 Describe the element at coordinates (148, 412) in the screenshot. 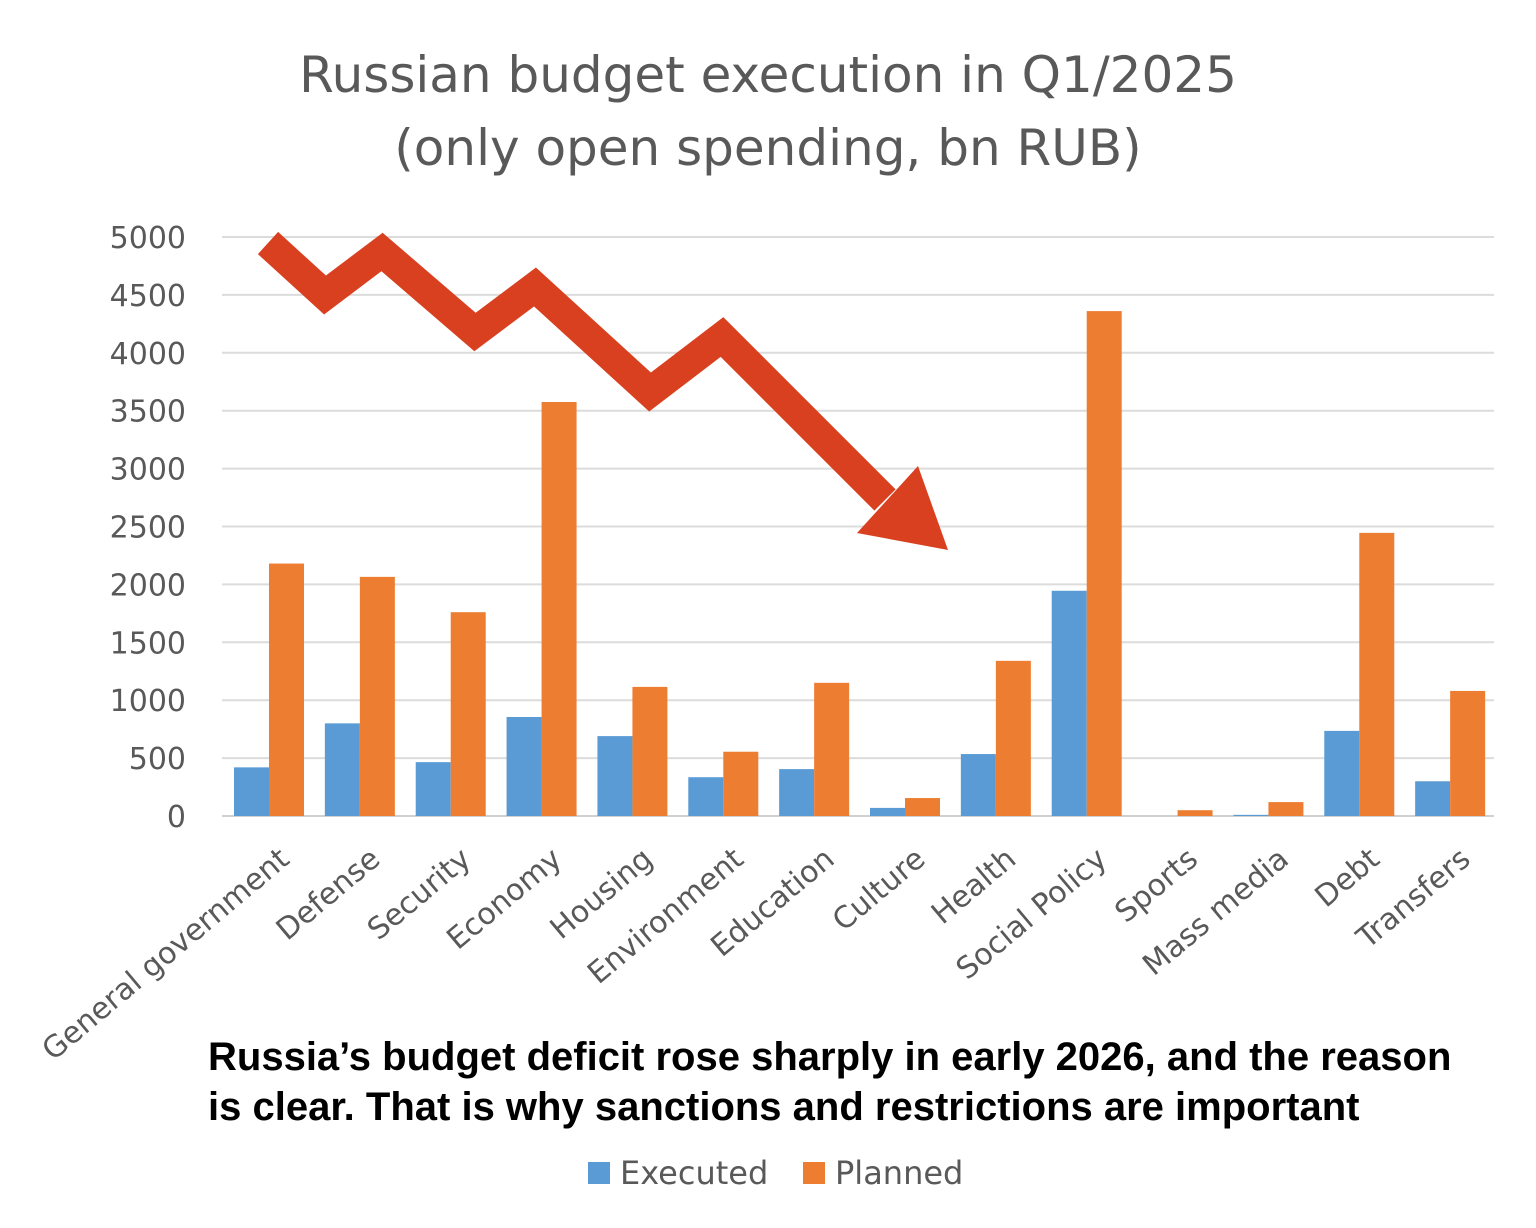

I see `y-tick-label: 3500` at that location.